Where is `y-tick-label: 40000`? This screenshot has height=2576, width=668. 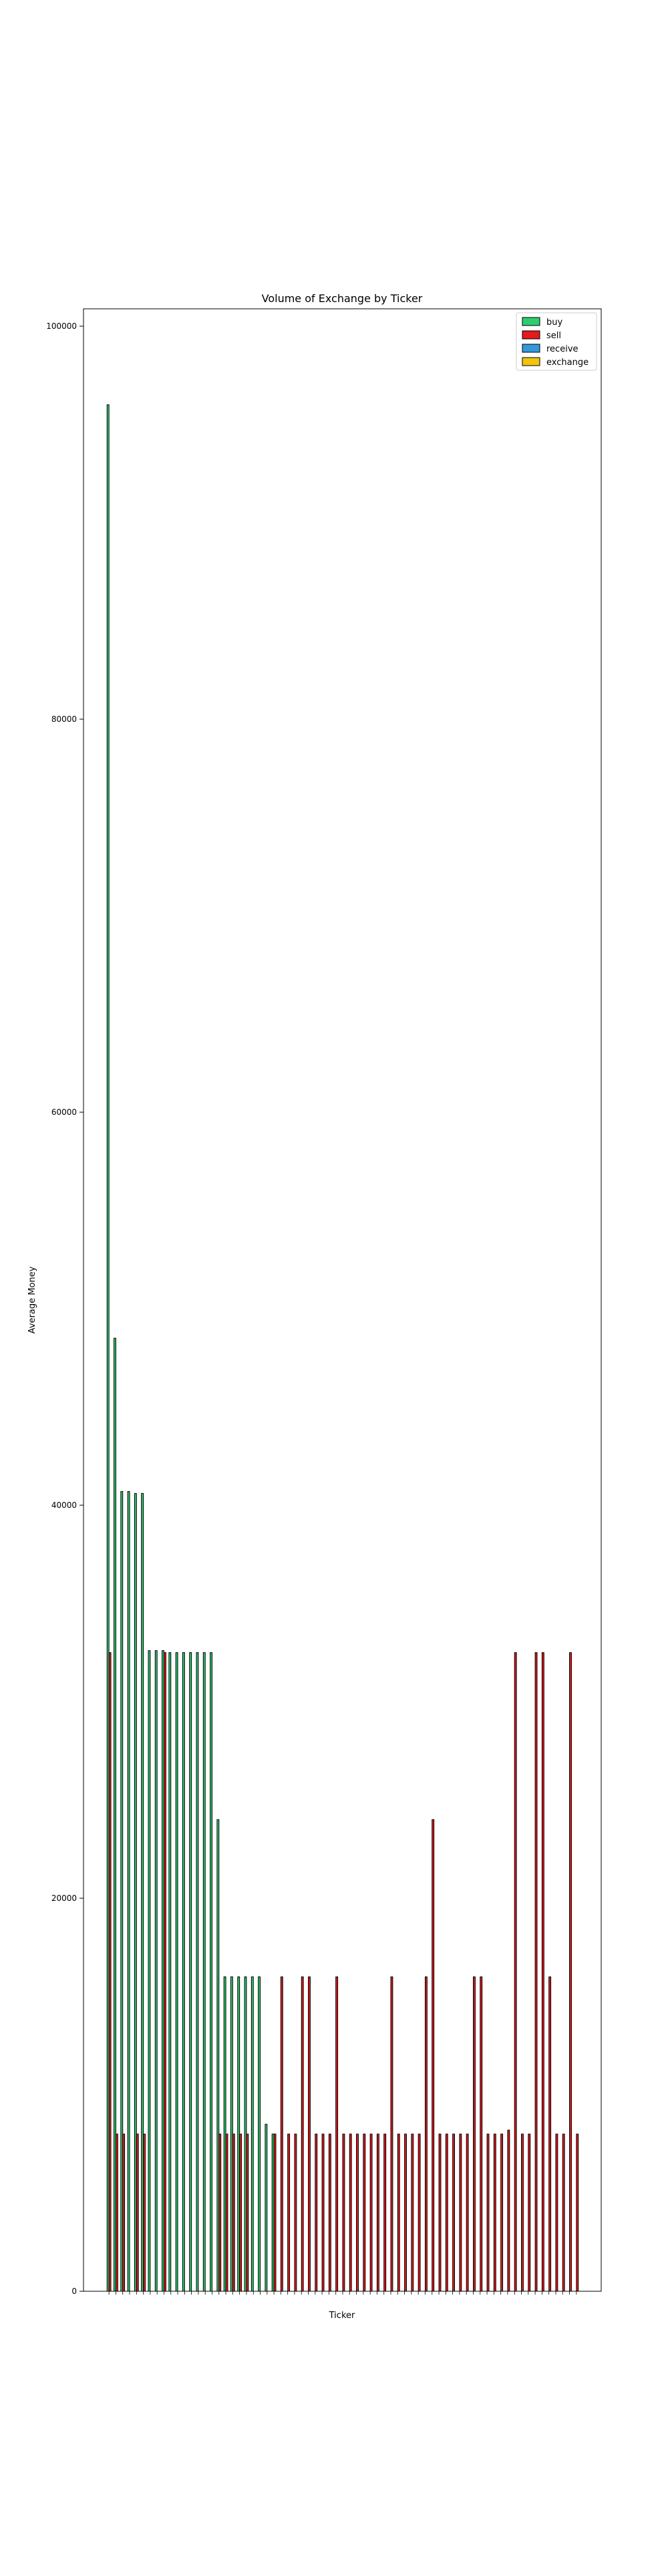
y-tick-label: 40000 is located at coordinates (64, 1505).